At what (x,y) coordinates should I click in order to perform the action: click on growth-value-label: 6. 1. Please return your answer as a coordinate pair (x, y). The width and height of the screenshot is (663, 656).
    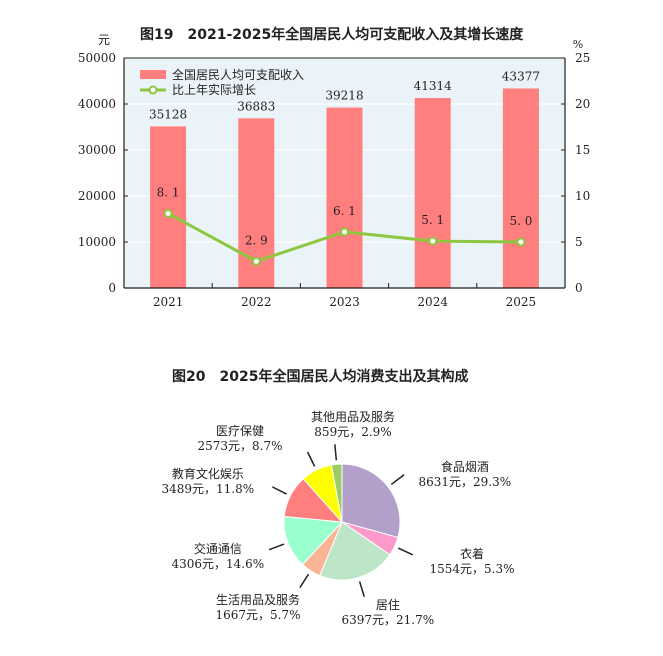
    Looking at the image, I should click on (344, 211).